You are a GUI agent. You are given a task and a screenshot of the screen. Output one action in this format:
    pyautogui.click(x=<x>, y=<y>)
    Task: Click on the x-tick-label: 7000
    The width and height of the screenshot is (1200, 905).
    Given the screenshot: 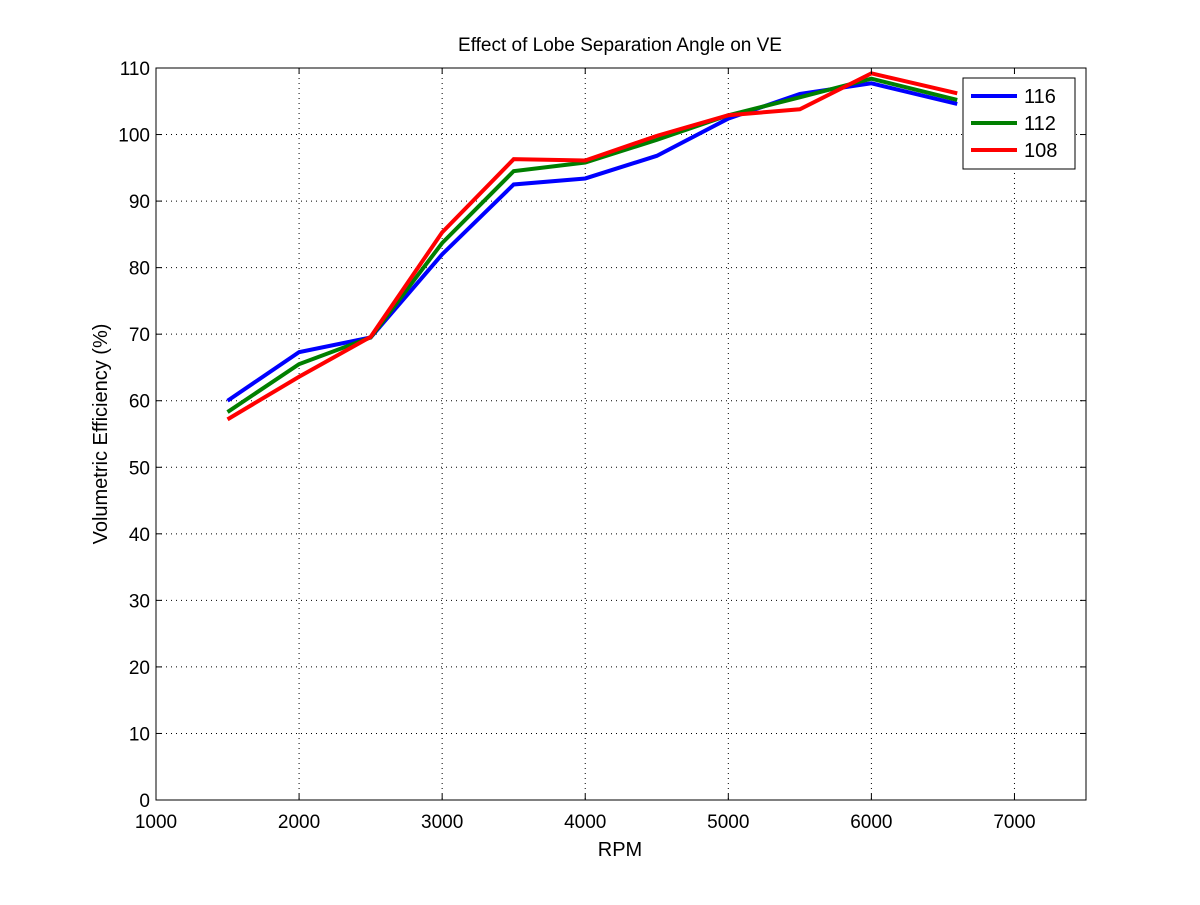 What is the action you would take?
    pyautogui.click(x=1014, y=822)
    